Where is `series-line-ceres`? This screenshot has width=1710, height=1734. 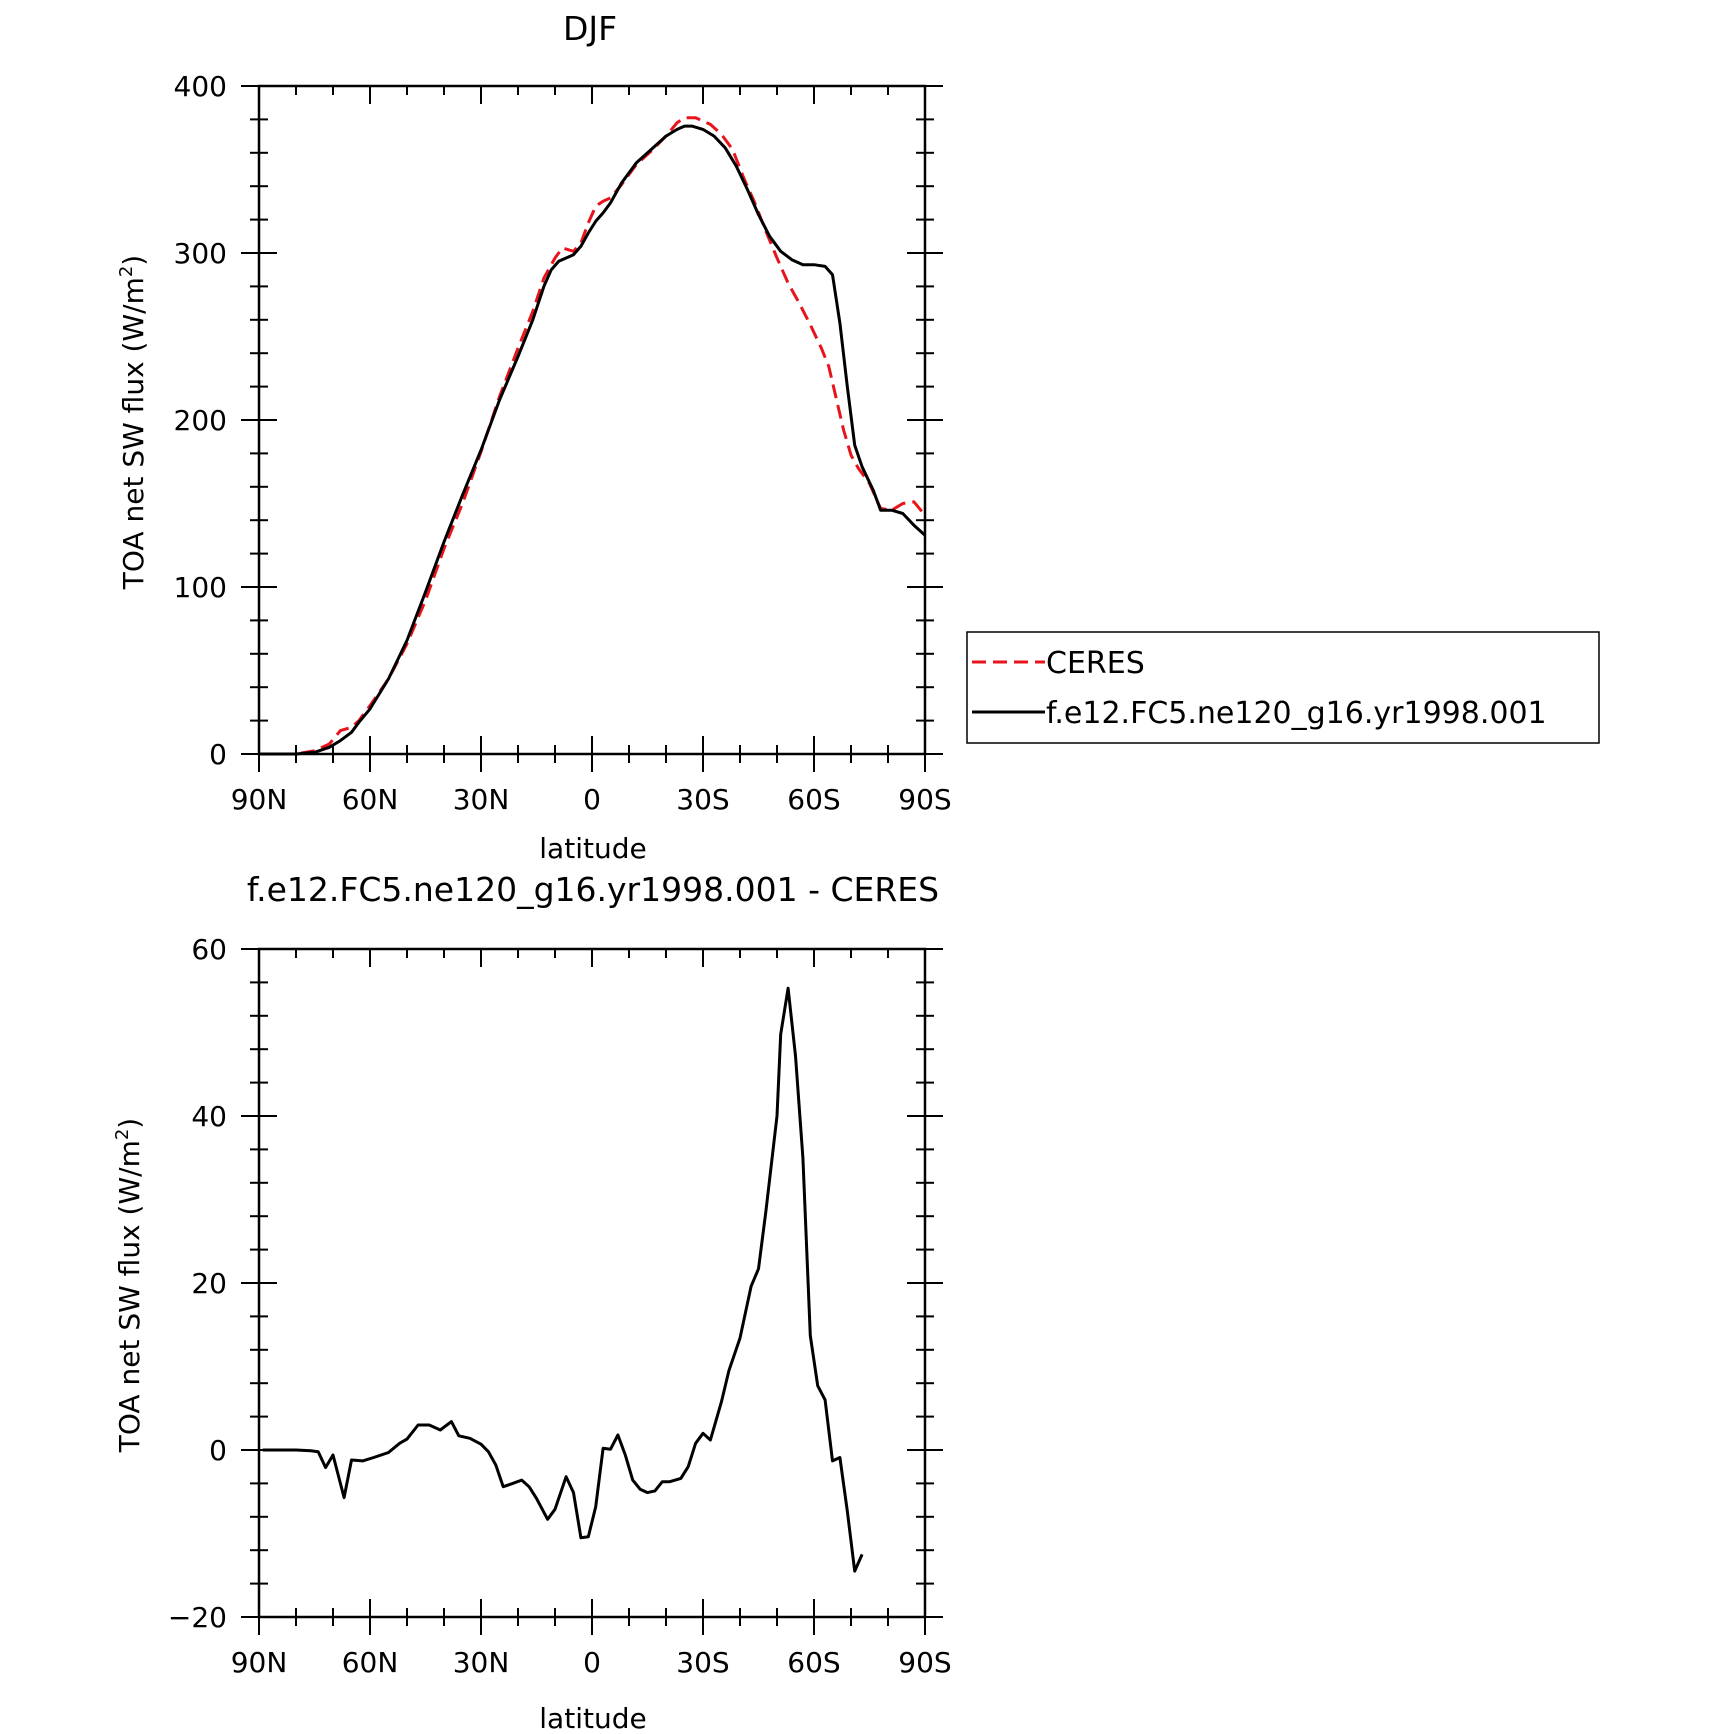
series-line-ceres is located at coordinates (593, 436).